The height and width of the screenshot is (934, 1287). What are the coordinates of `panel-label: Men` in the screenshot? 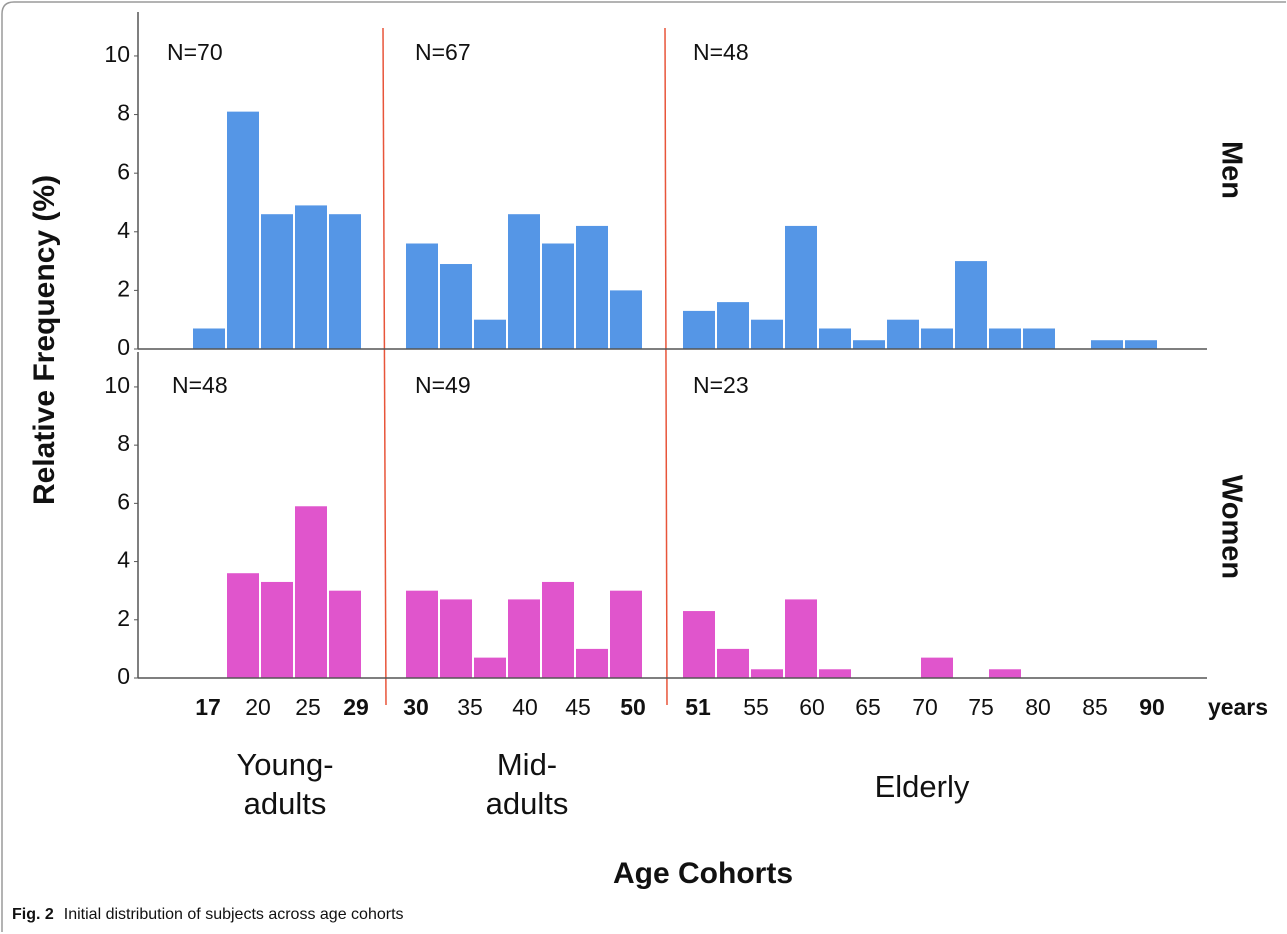 It's located at (1231, 170).